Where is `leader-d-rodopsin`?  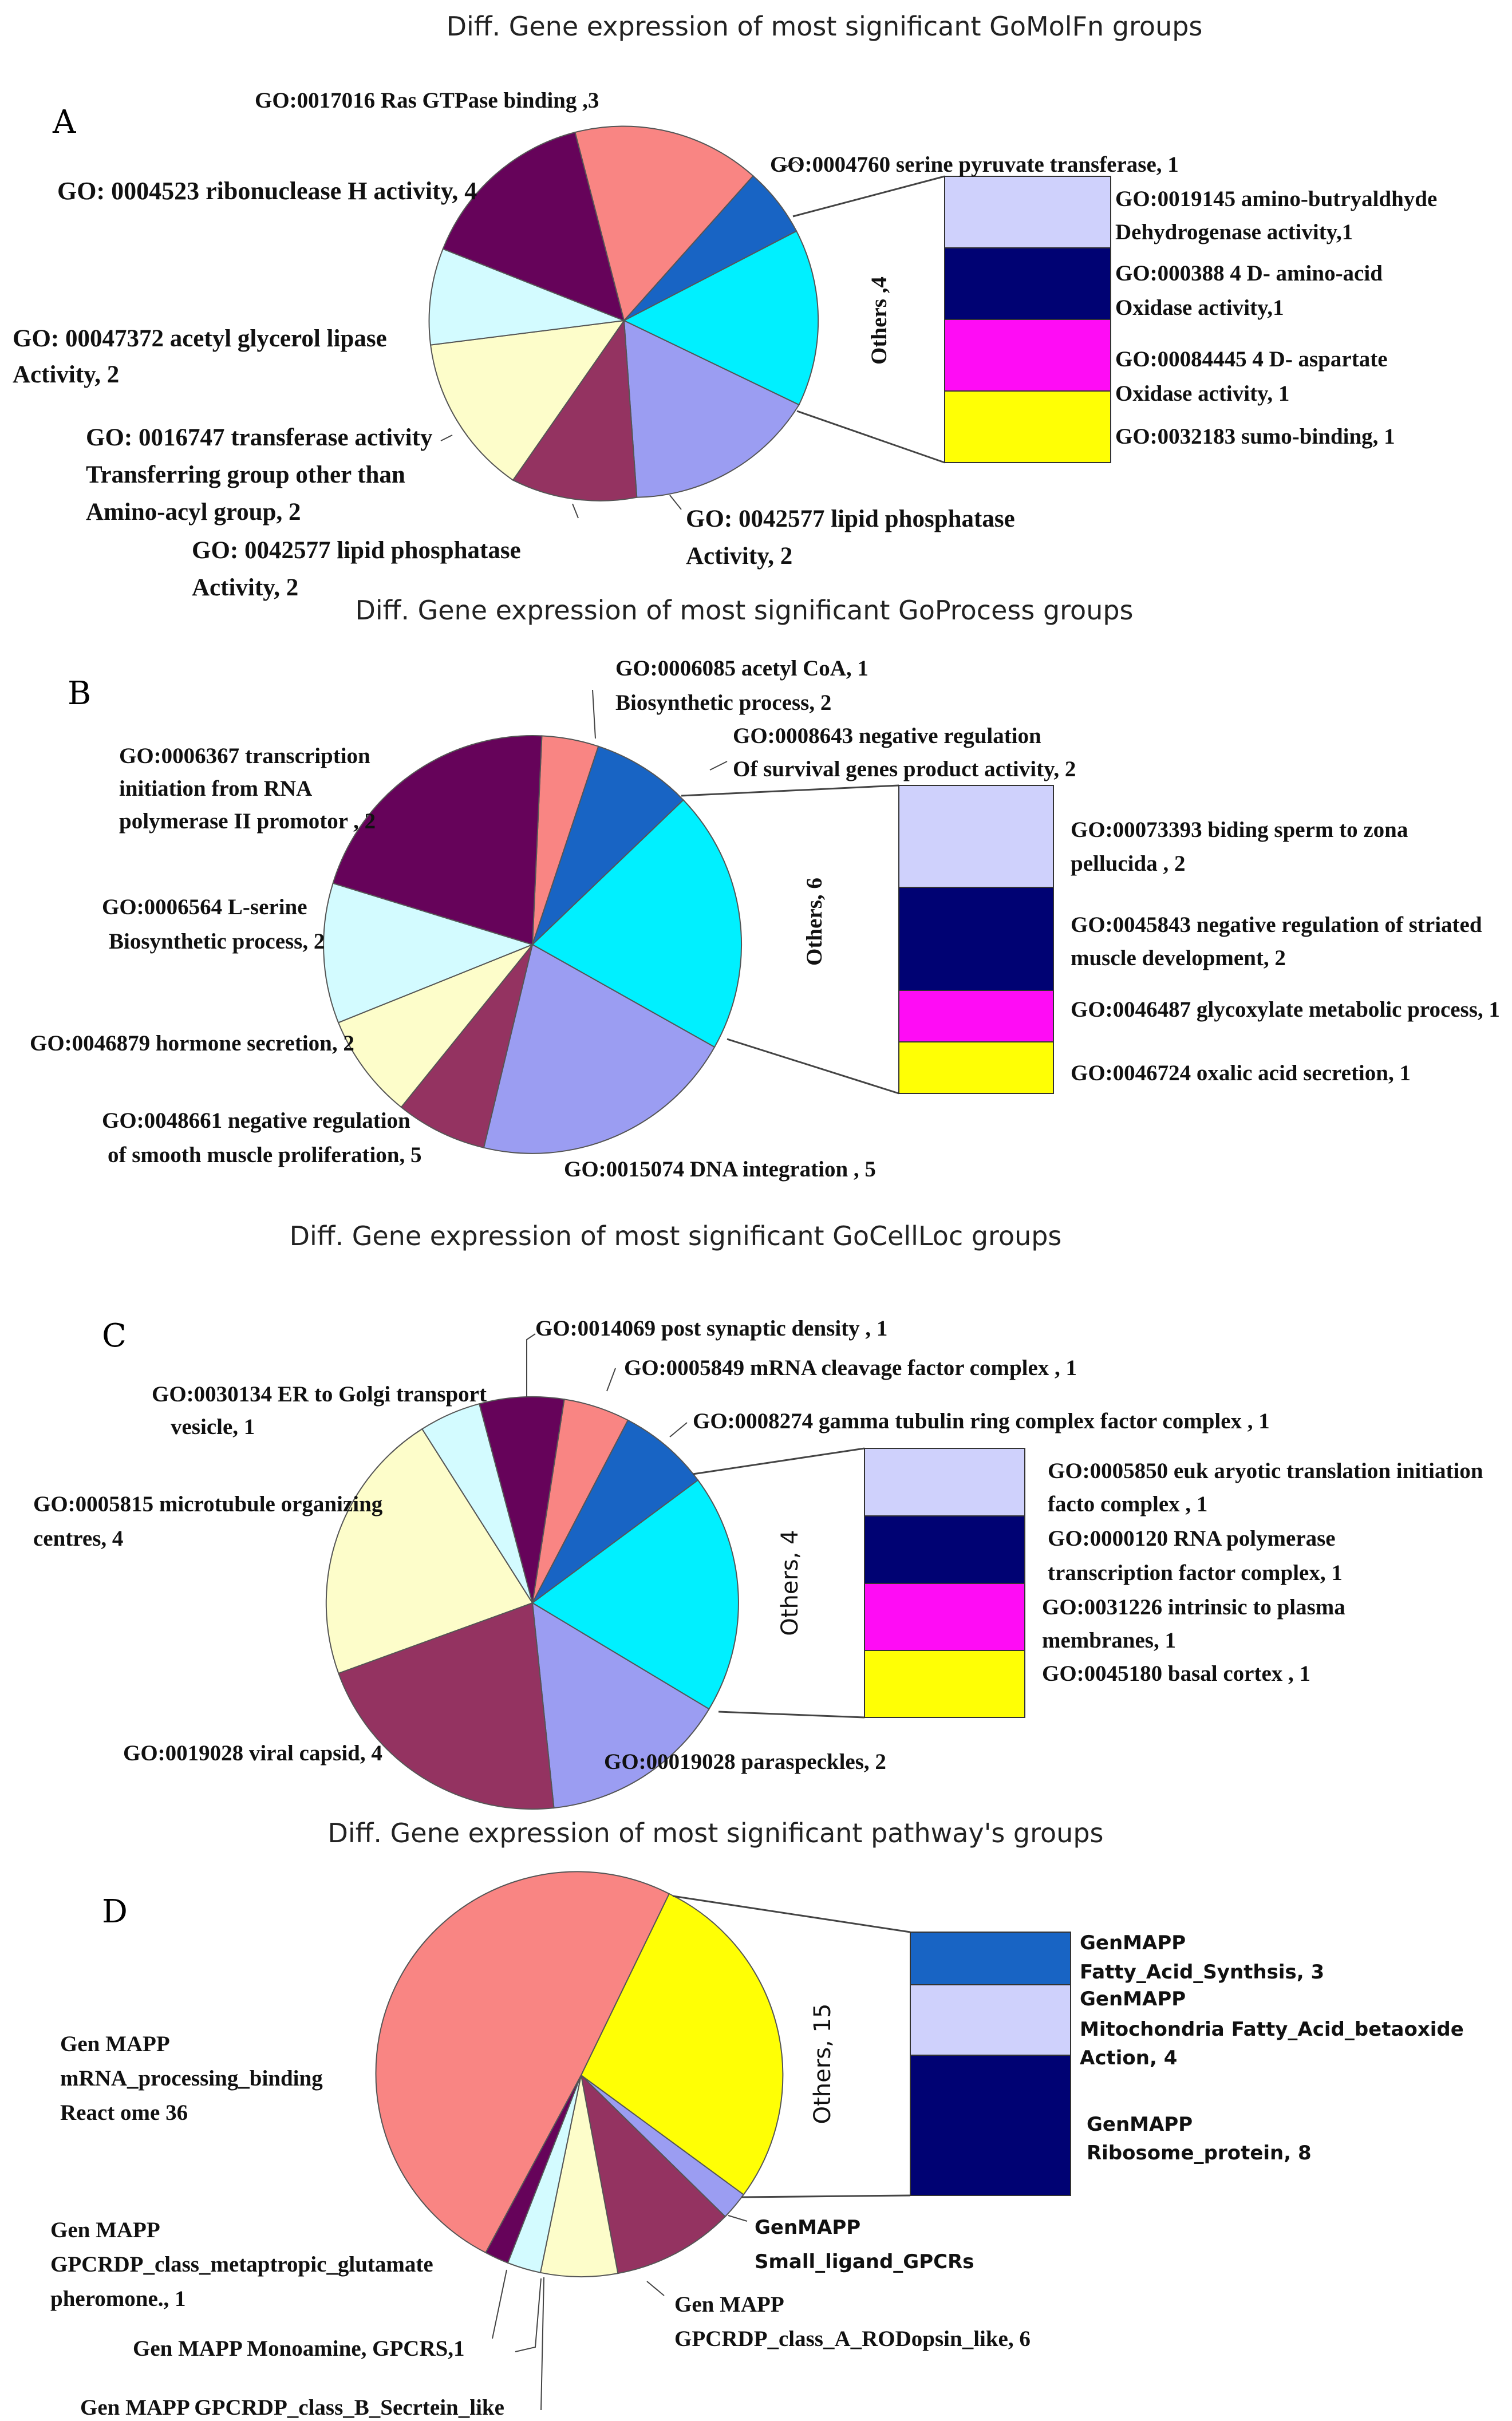 leader-d-rodopsin is located at coordinates (655, 2288).